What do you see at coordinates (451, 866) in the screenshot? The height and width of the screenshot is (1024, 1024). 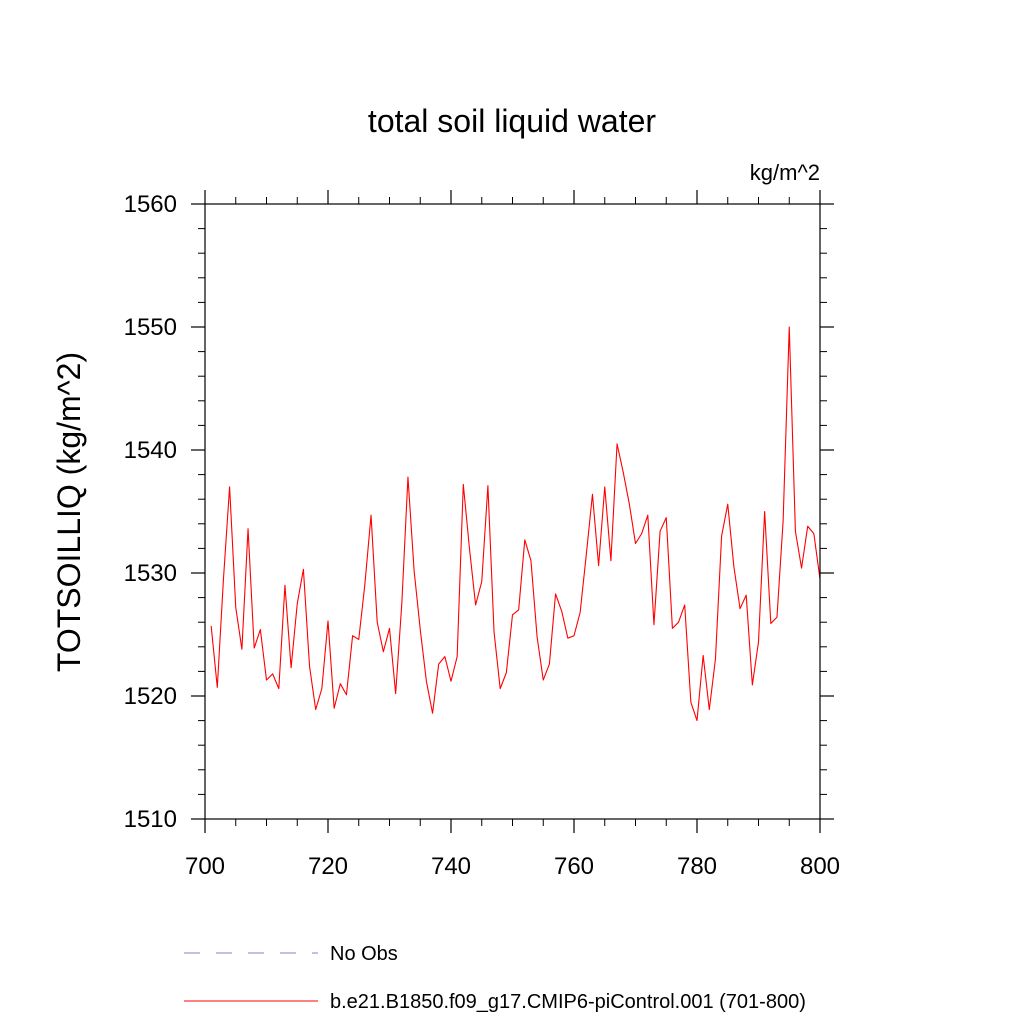 I see `x-tick-label: 740` at bounding box center [451, 866].